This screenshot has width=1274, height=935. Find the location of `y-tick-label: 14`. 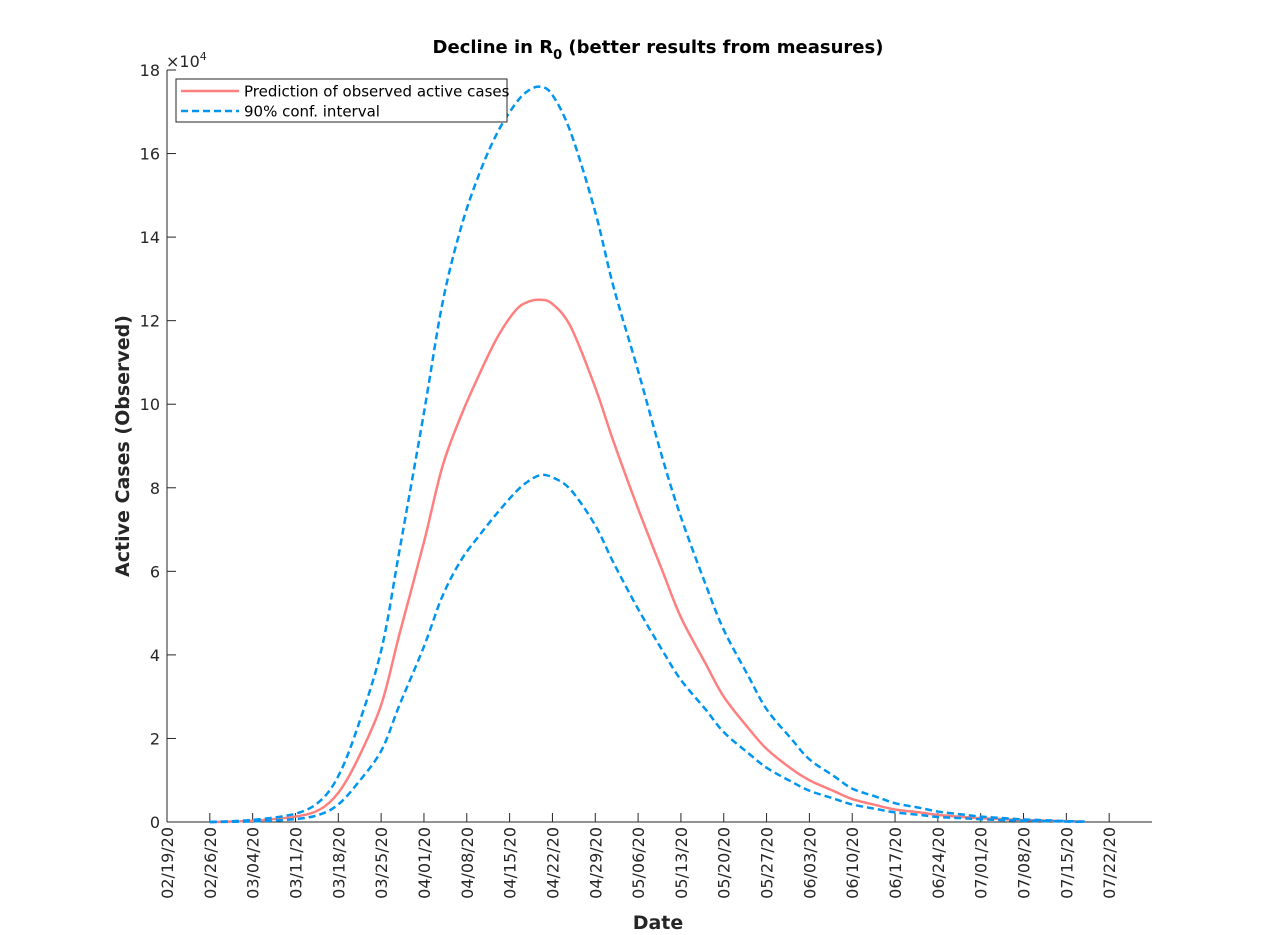

y-tick-label: 14 is located at coordinates (150, 237).